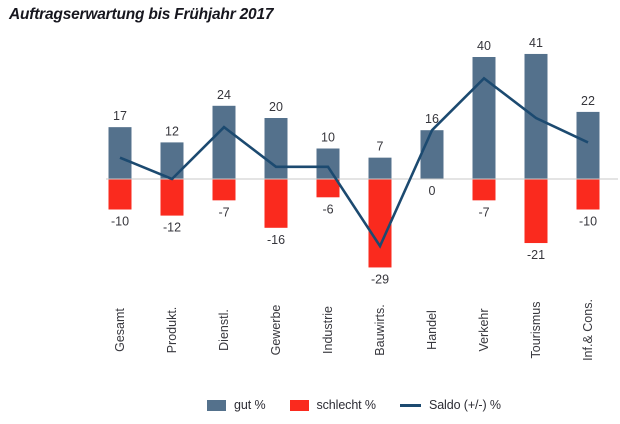 Image resolution: width=620 pixels, height=424 pixels. Describe the element at coordinates (224, 95) in the screenshot. I see `gut-value-label: 24` at that location.